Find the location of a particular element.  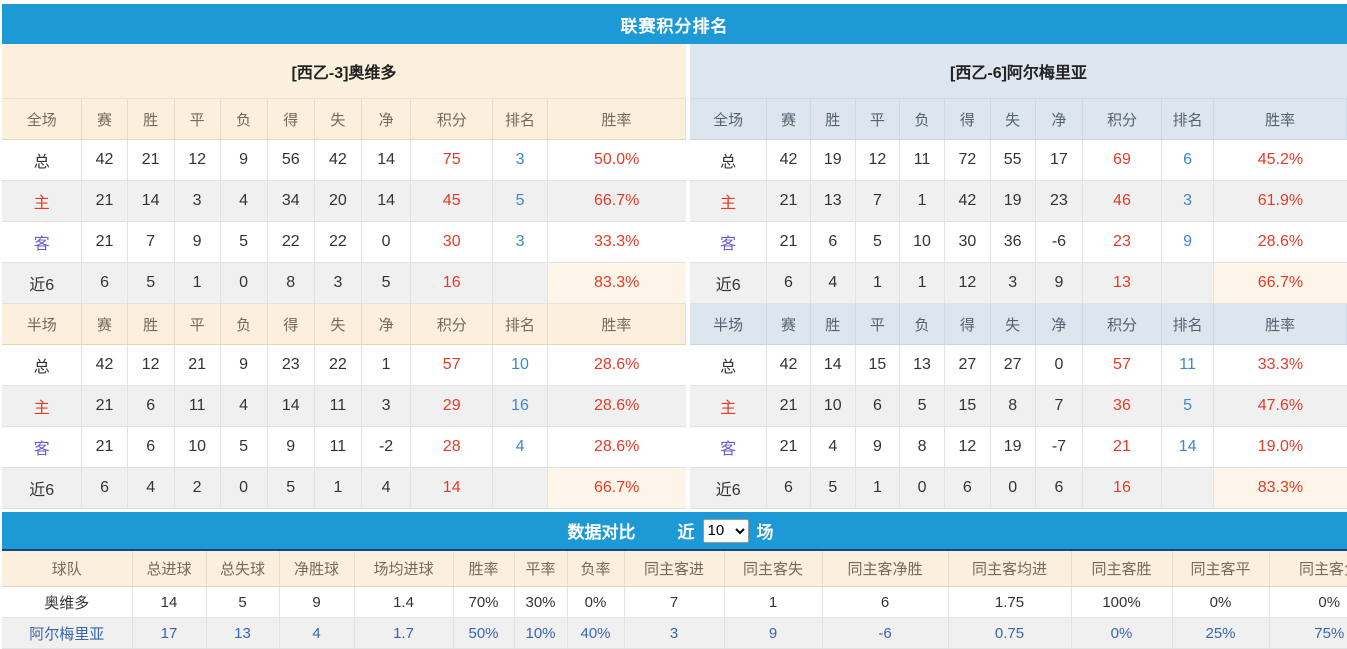

comparison-column-header: 同主客进 is located at coordinates (674, 569).